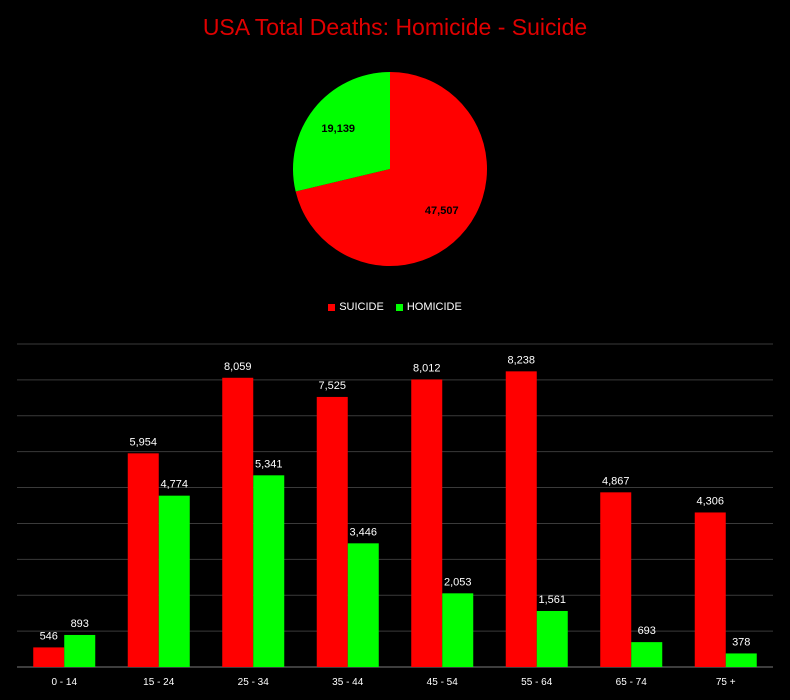 Image resolution: width=790 pixels, height=700 pixels. Describe the element at coordinates (552, 600) in the screenshot. I see `data-label-homicide: 1,561` at that location.